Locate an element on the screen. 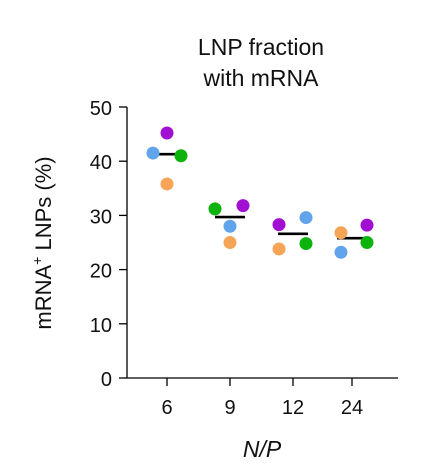  y-tick-label: 10 is located at coordinates (101, 326).